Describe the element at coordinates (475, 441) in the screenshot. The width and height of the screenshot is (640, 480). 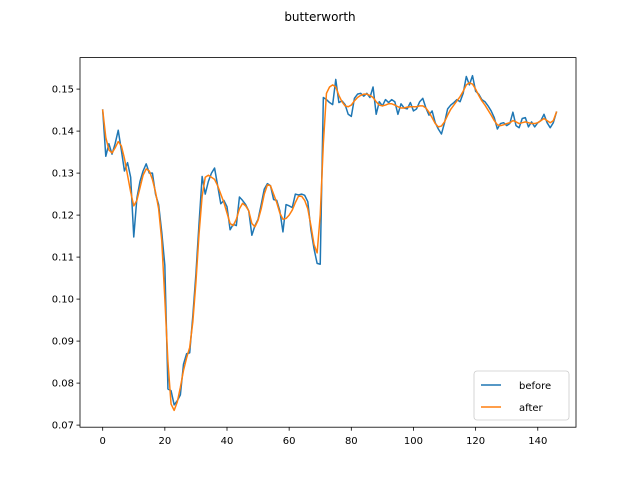
I see `x-tick-label: 120` at that location.